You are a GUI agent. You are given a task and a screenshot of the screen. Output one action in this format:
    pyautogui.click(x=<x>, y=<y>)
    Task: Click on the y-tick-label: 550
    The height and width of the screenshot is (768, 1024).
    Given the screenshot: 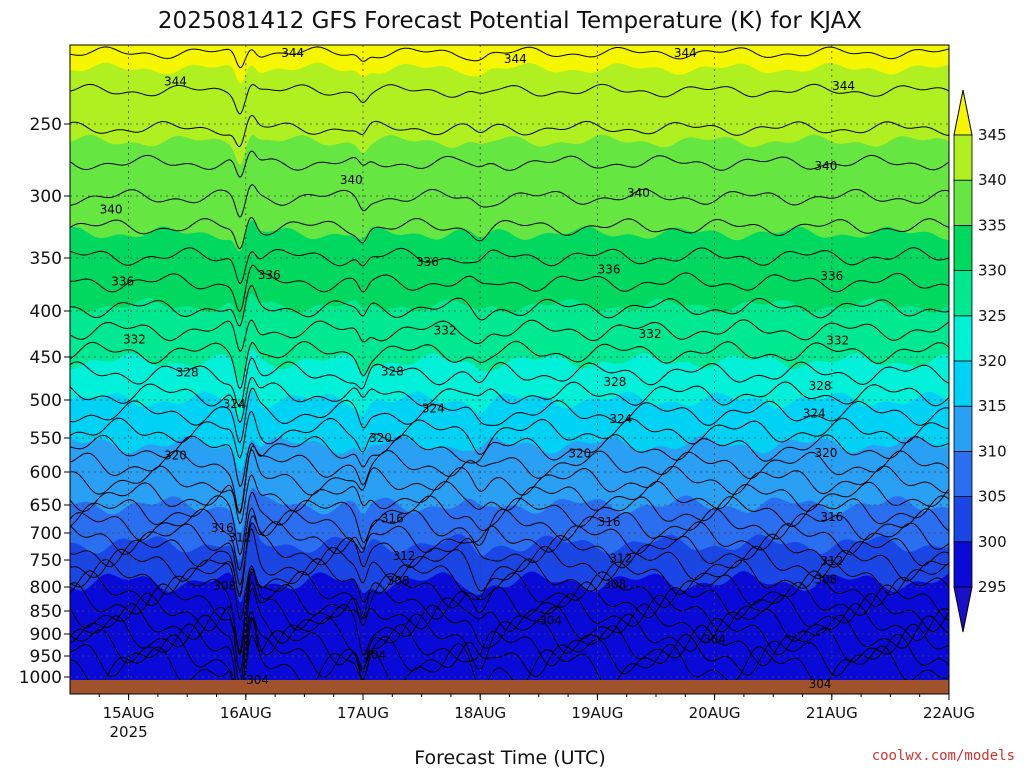 What is the action you would take?
    pyautogui.click(x=46, y=439)
    